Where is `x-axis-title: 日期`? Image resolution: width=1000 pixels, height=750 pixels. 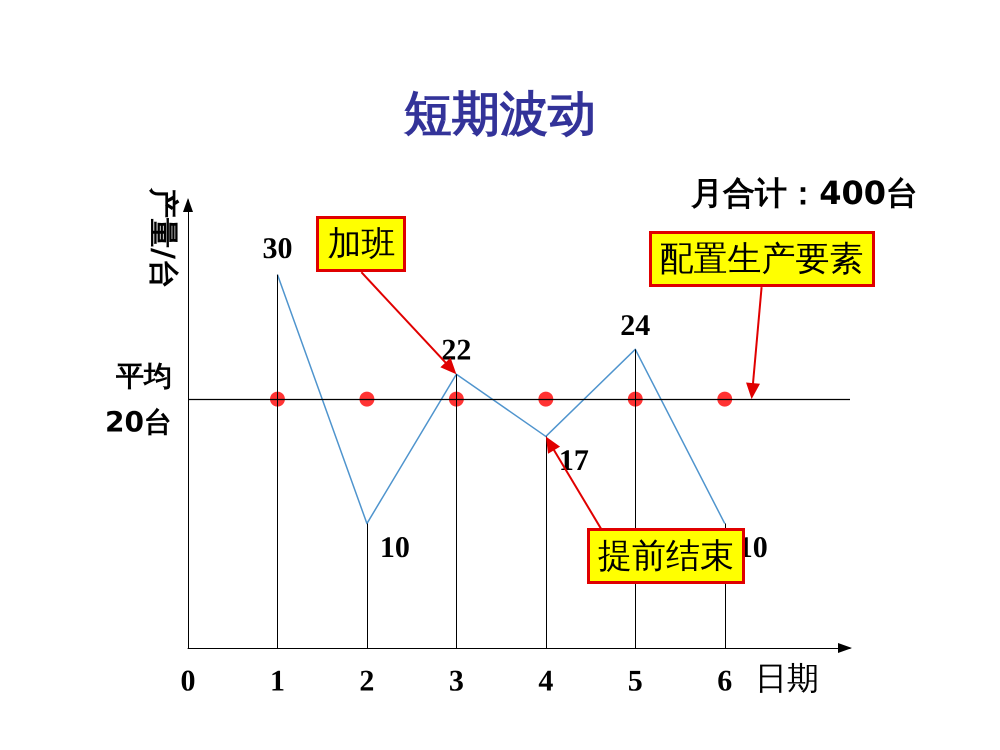
x-axis-title: 日期 is located at coordinates (787, 678).